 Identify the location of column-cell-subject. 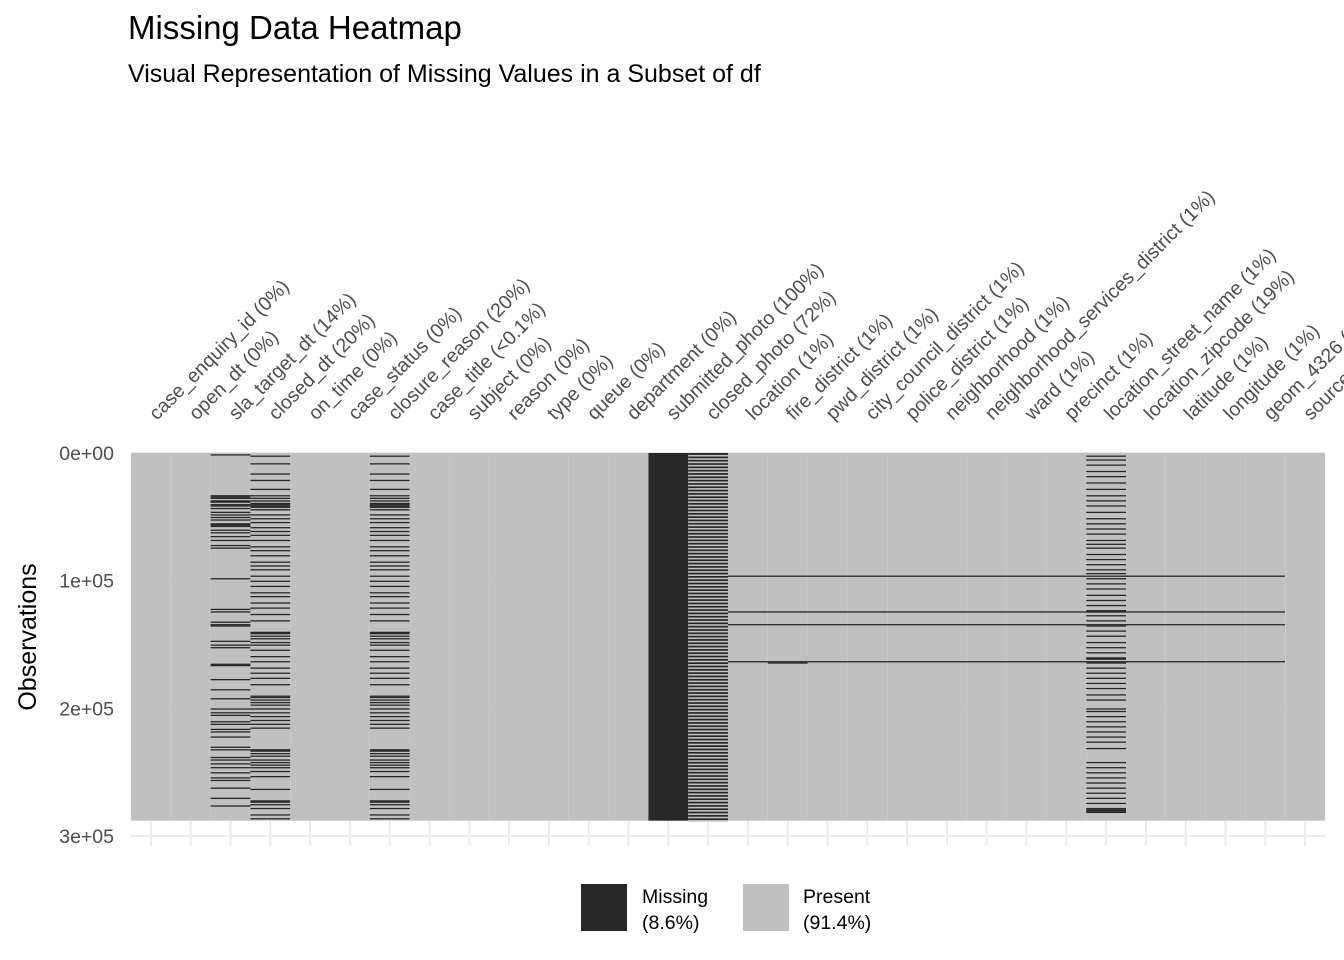
(469, 637).